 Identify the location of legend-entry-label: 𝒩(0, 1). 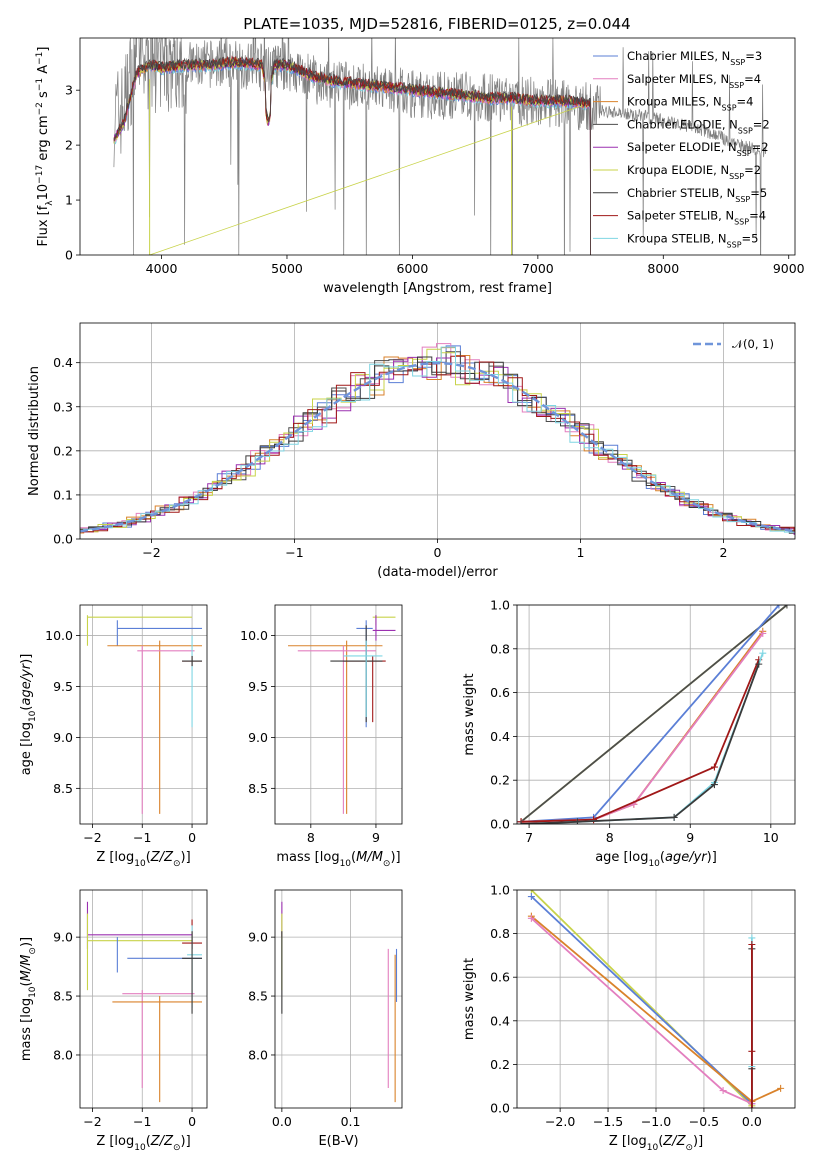
(753, 344).